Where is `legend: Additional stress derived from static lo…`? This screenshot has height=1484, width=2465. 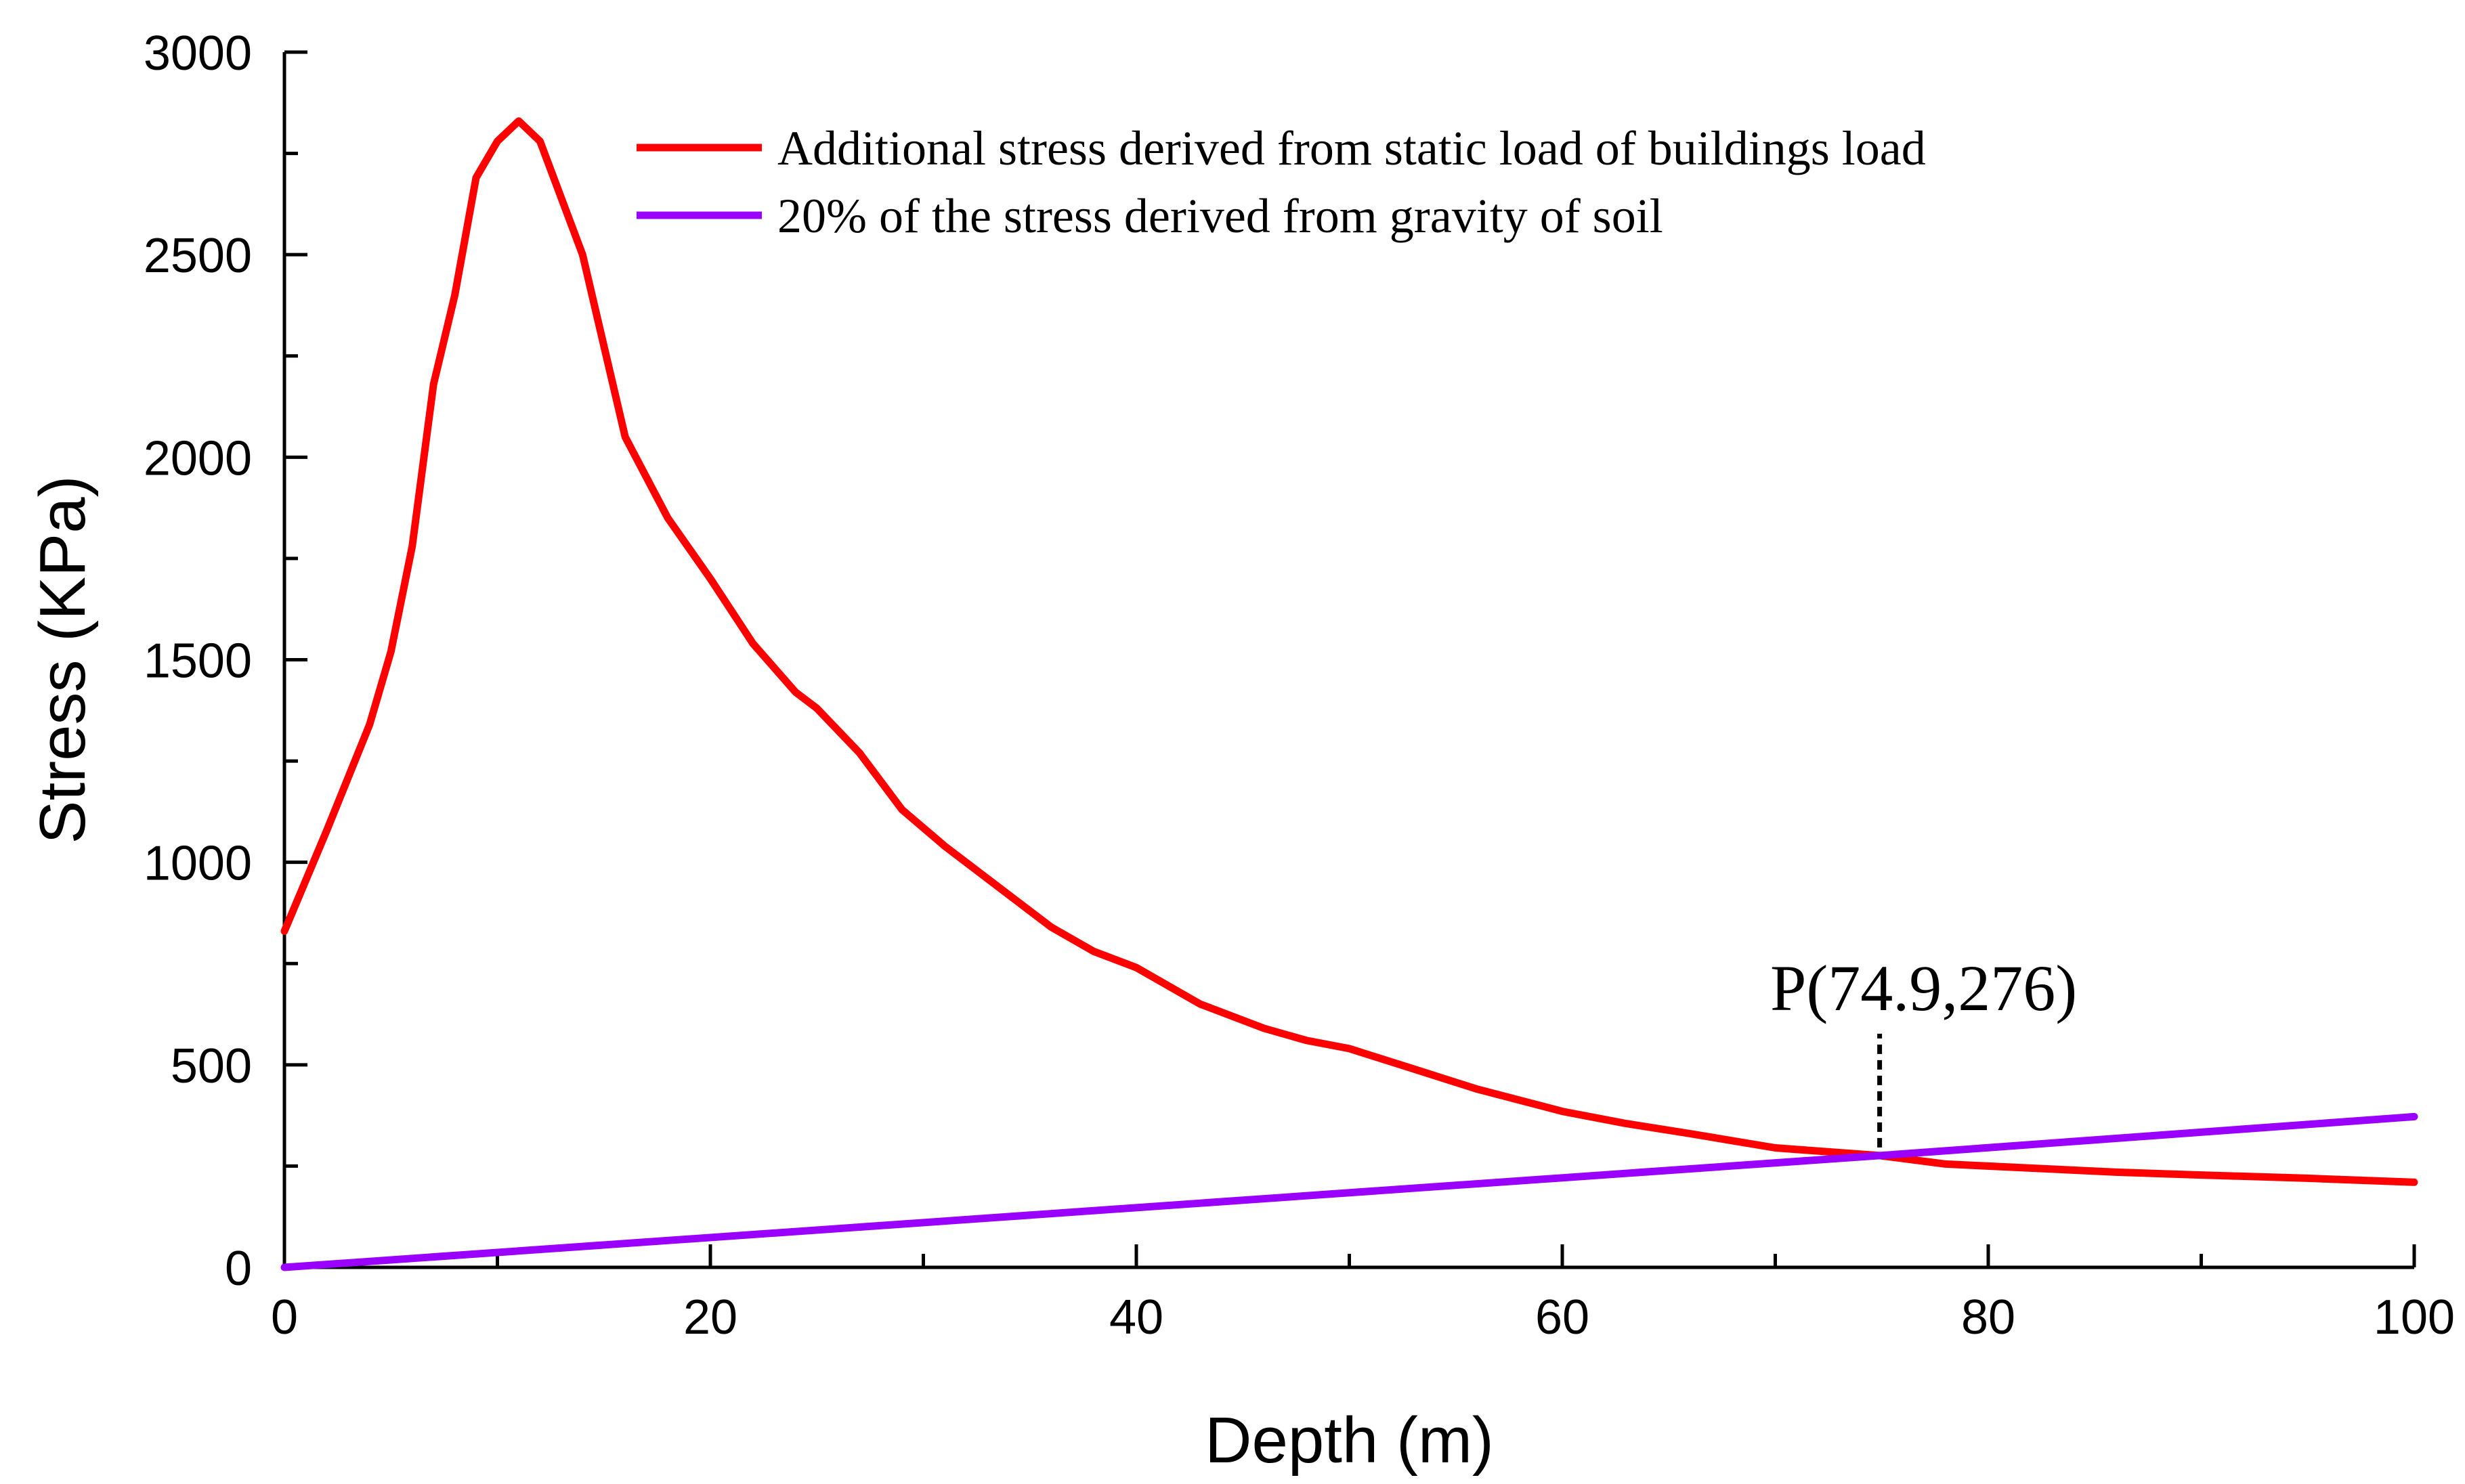 legend: Additional stress derived from static lo… is located at coordinates (1282, 182).